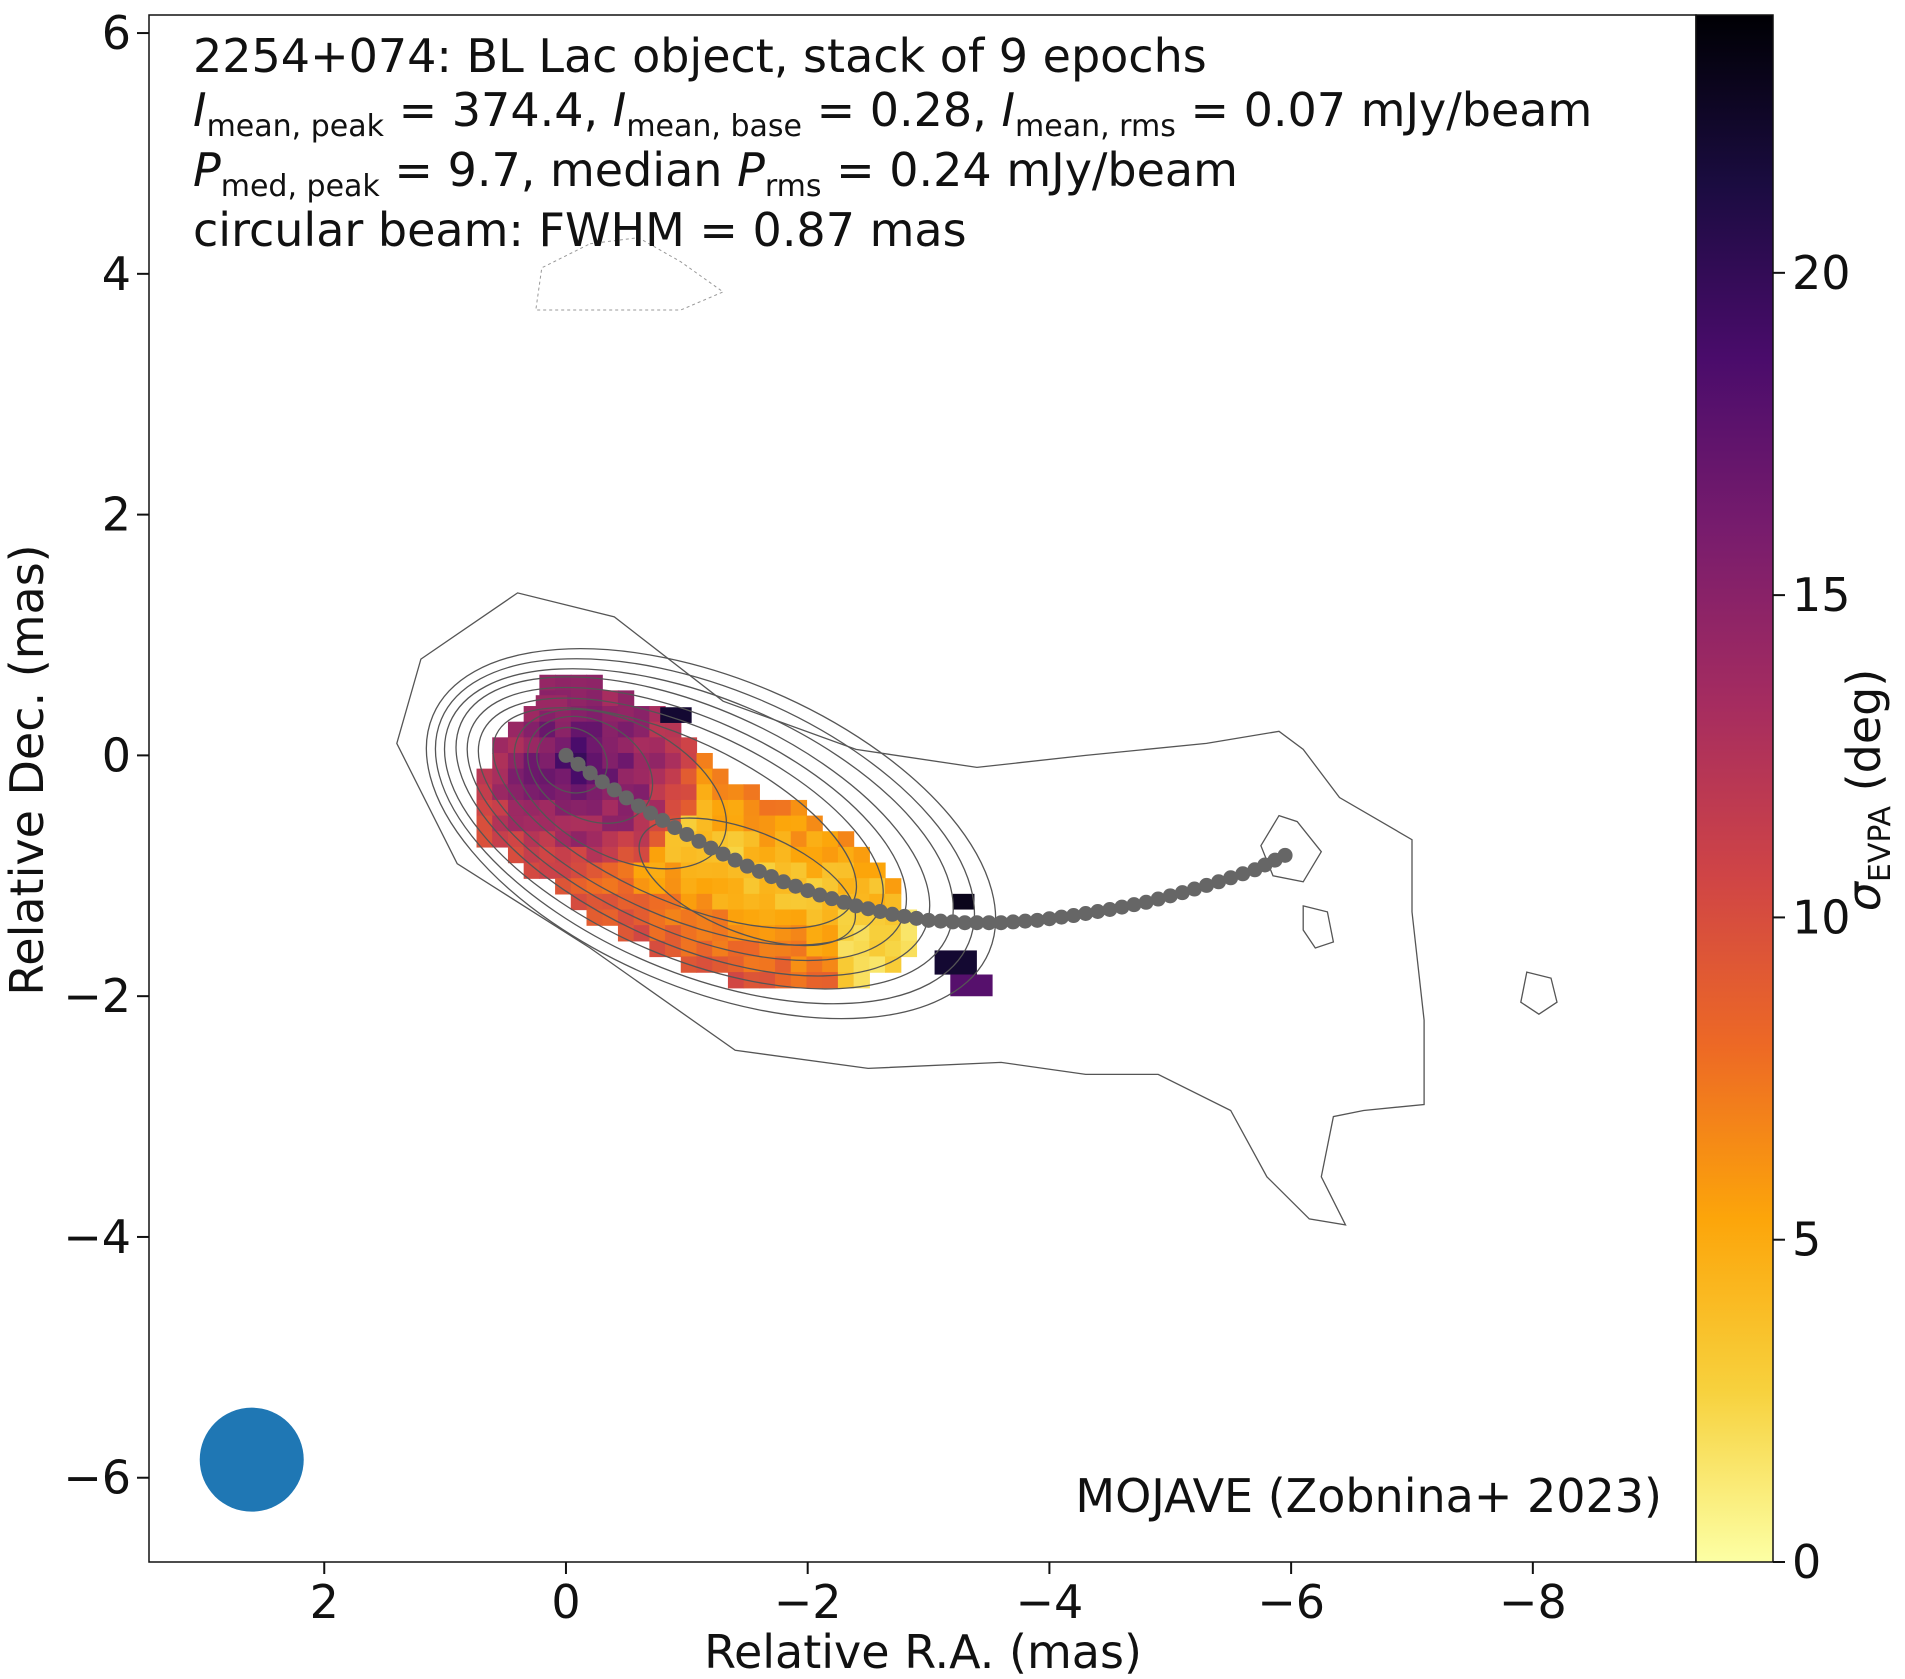  What do you see at coordinates (938, 1595) in the screenshot?
I see `x-axis: 2 0 −2 −4 −6 −8` at bounding box center [938, 1595].